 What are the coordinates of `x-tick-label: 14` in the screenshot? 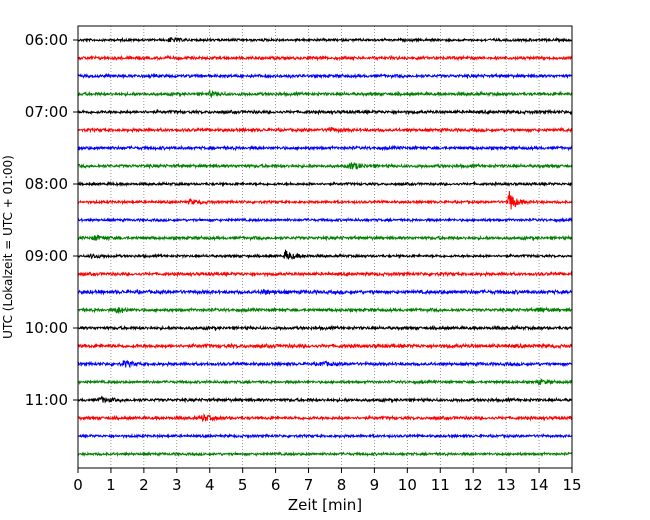 It's located at (539, 485).